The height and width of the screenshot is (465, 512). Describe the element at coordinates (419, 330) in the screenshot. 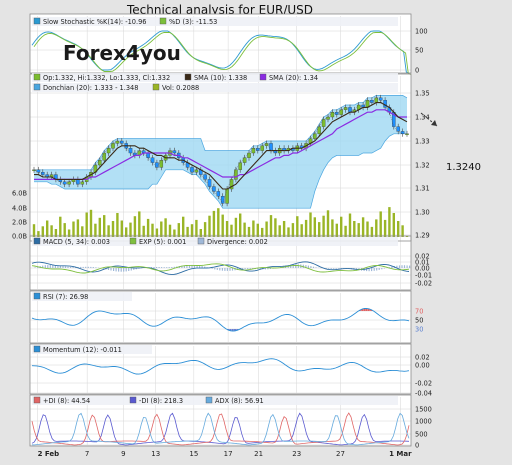

I see `y-tick-label: 30` at that location.